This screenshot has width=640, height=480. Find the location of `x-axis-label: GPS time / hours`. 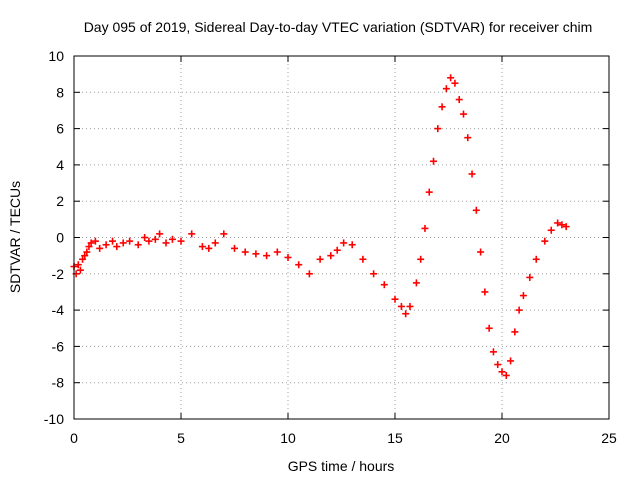

x-axis-label: GPS time / hours is located at coordinates (341, 466).